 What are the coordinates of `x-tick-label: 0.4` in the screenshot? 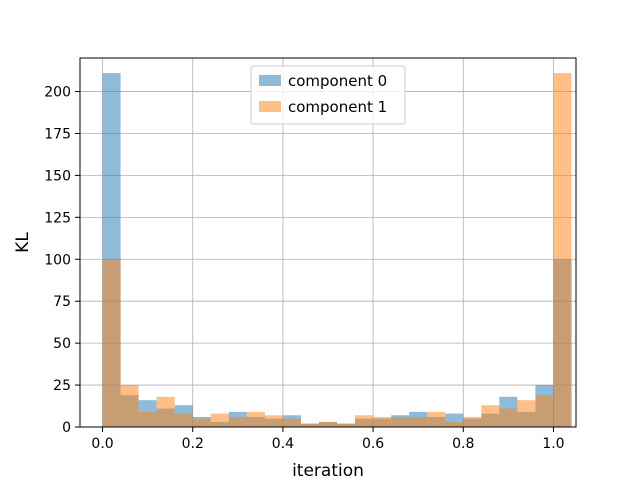 It's located at (283, 444).